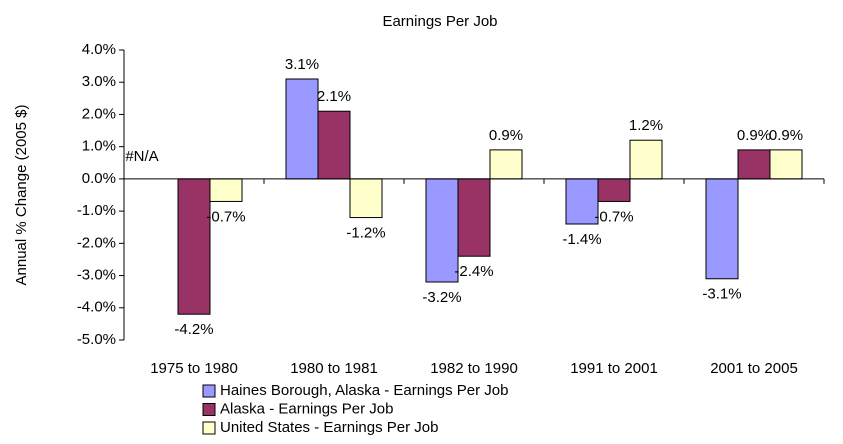 This screenshot has height=444, width=843. I want to click on y-tick-label: -2.0%, so click(96, 242).